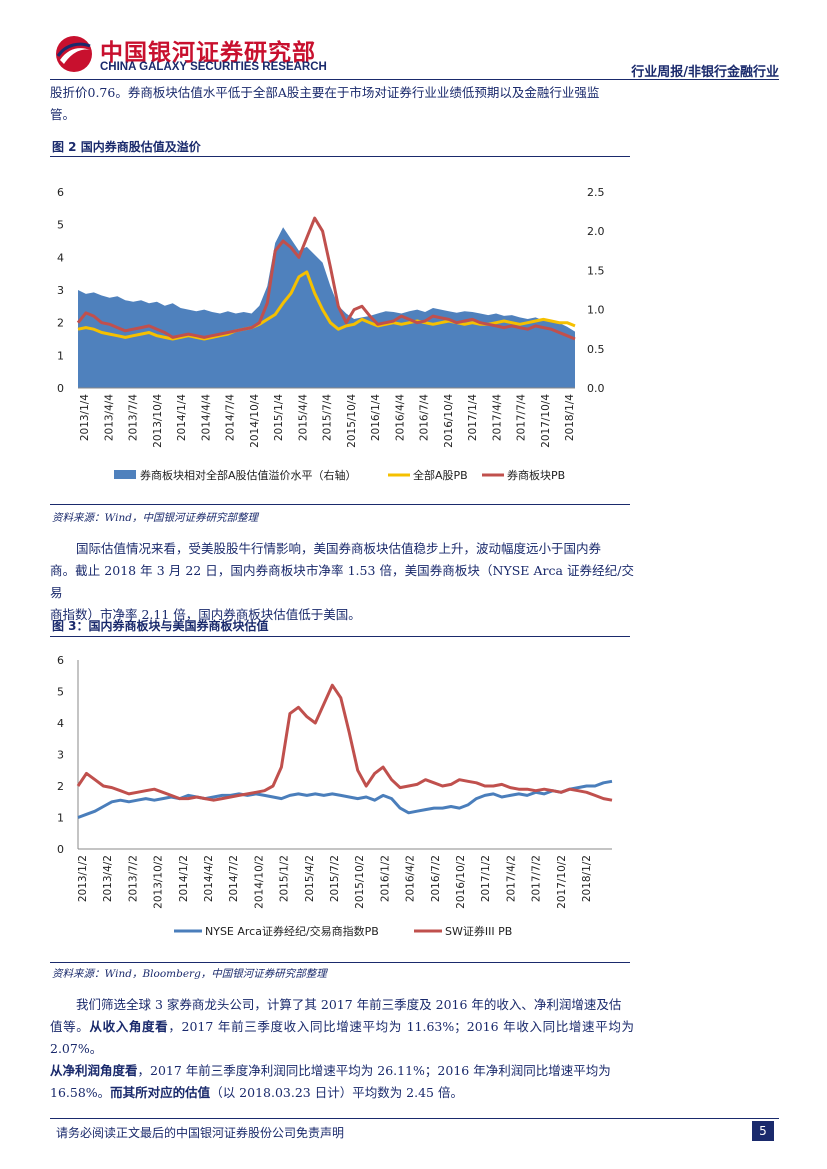 The width and height of the screenshot is (827, 1169). Describe the element at coordinates (461, 882) in the screenshot. I see `x-tick-label: 2016/10/2` at that location.